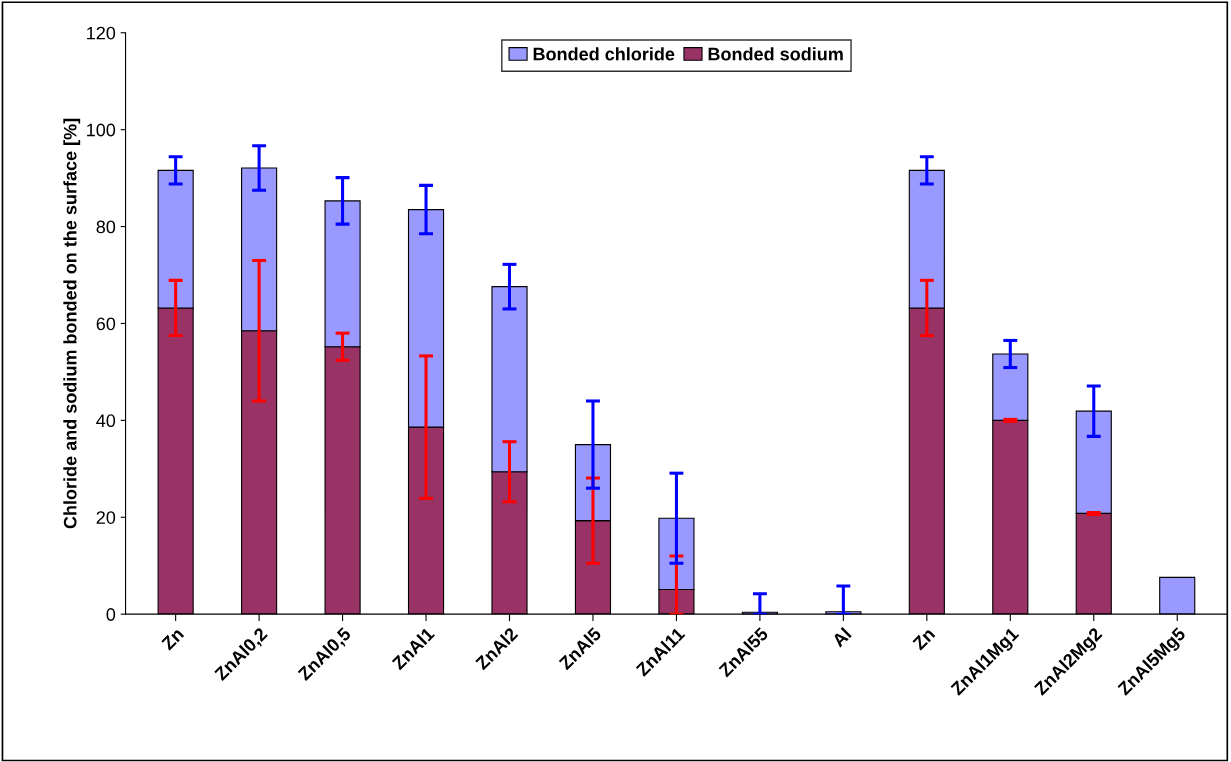 The width and height of the screenshot is (1231, 762). I want to click on y-tick-label: 120, so click(101, 33).